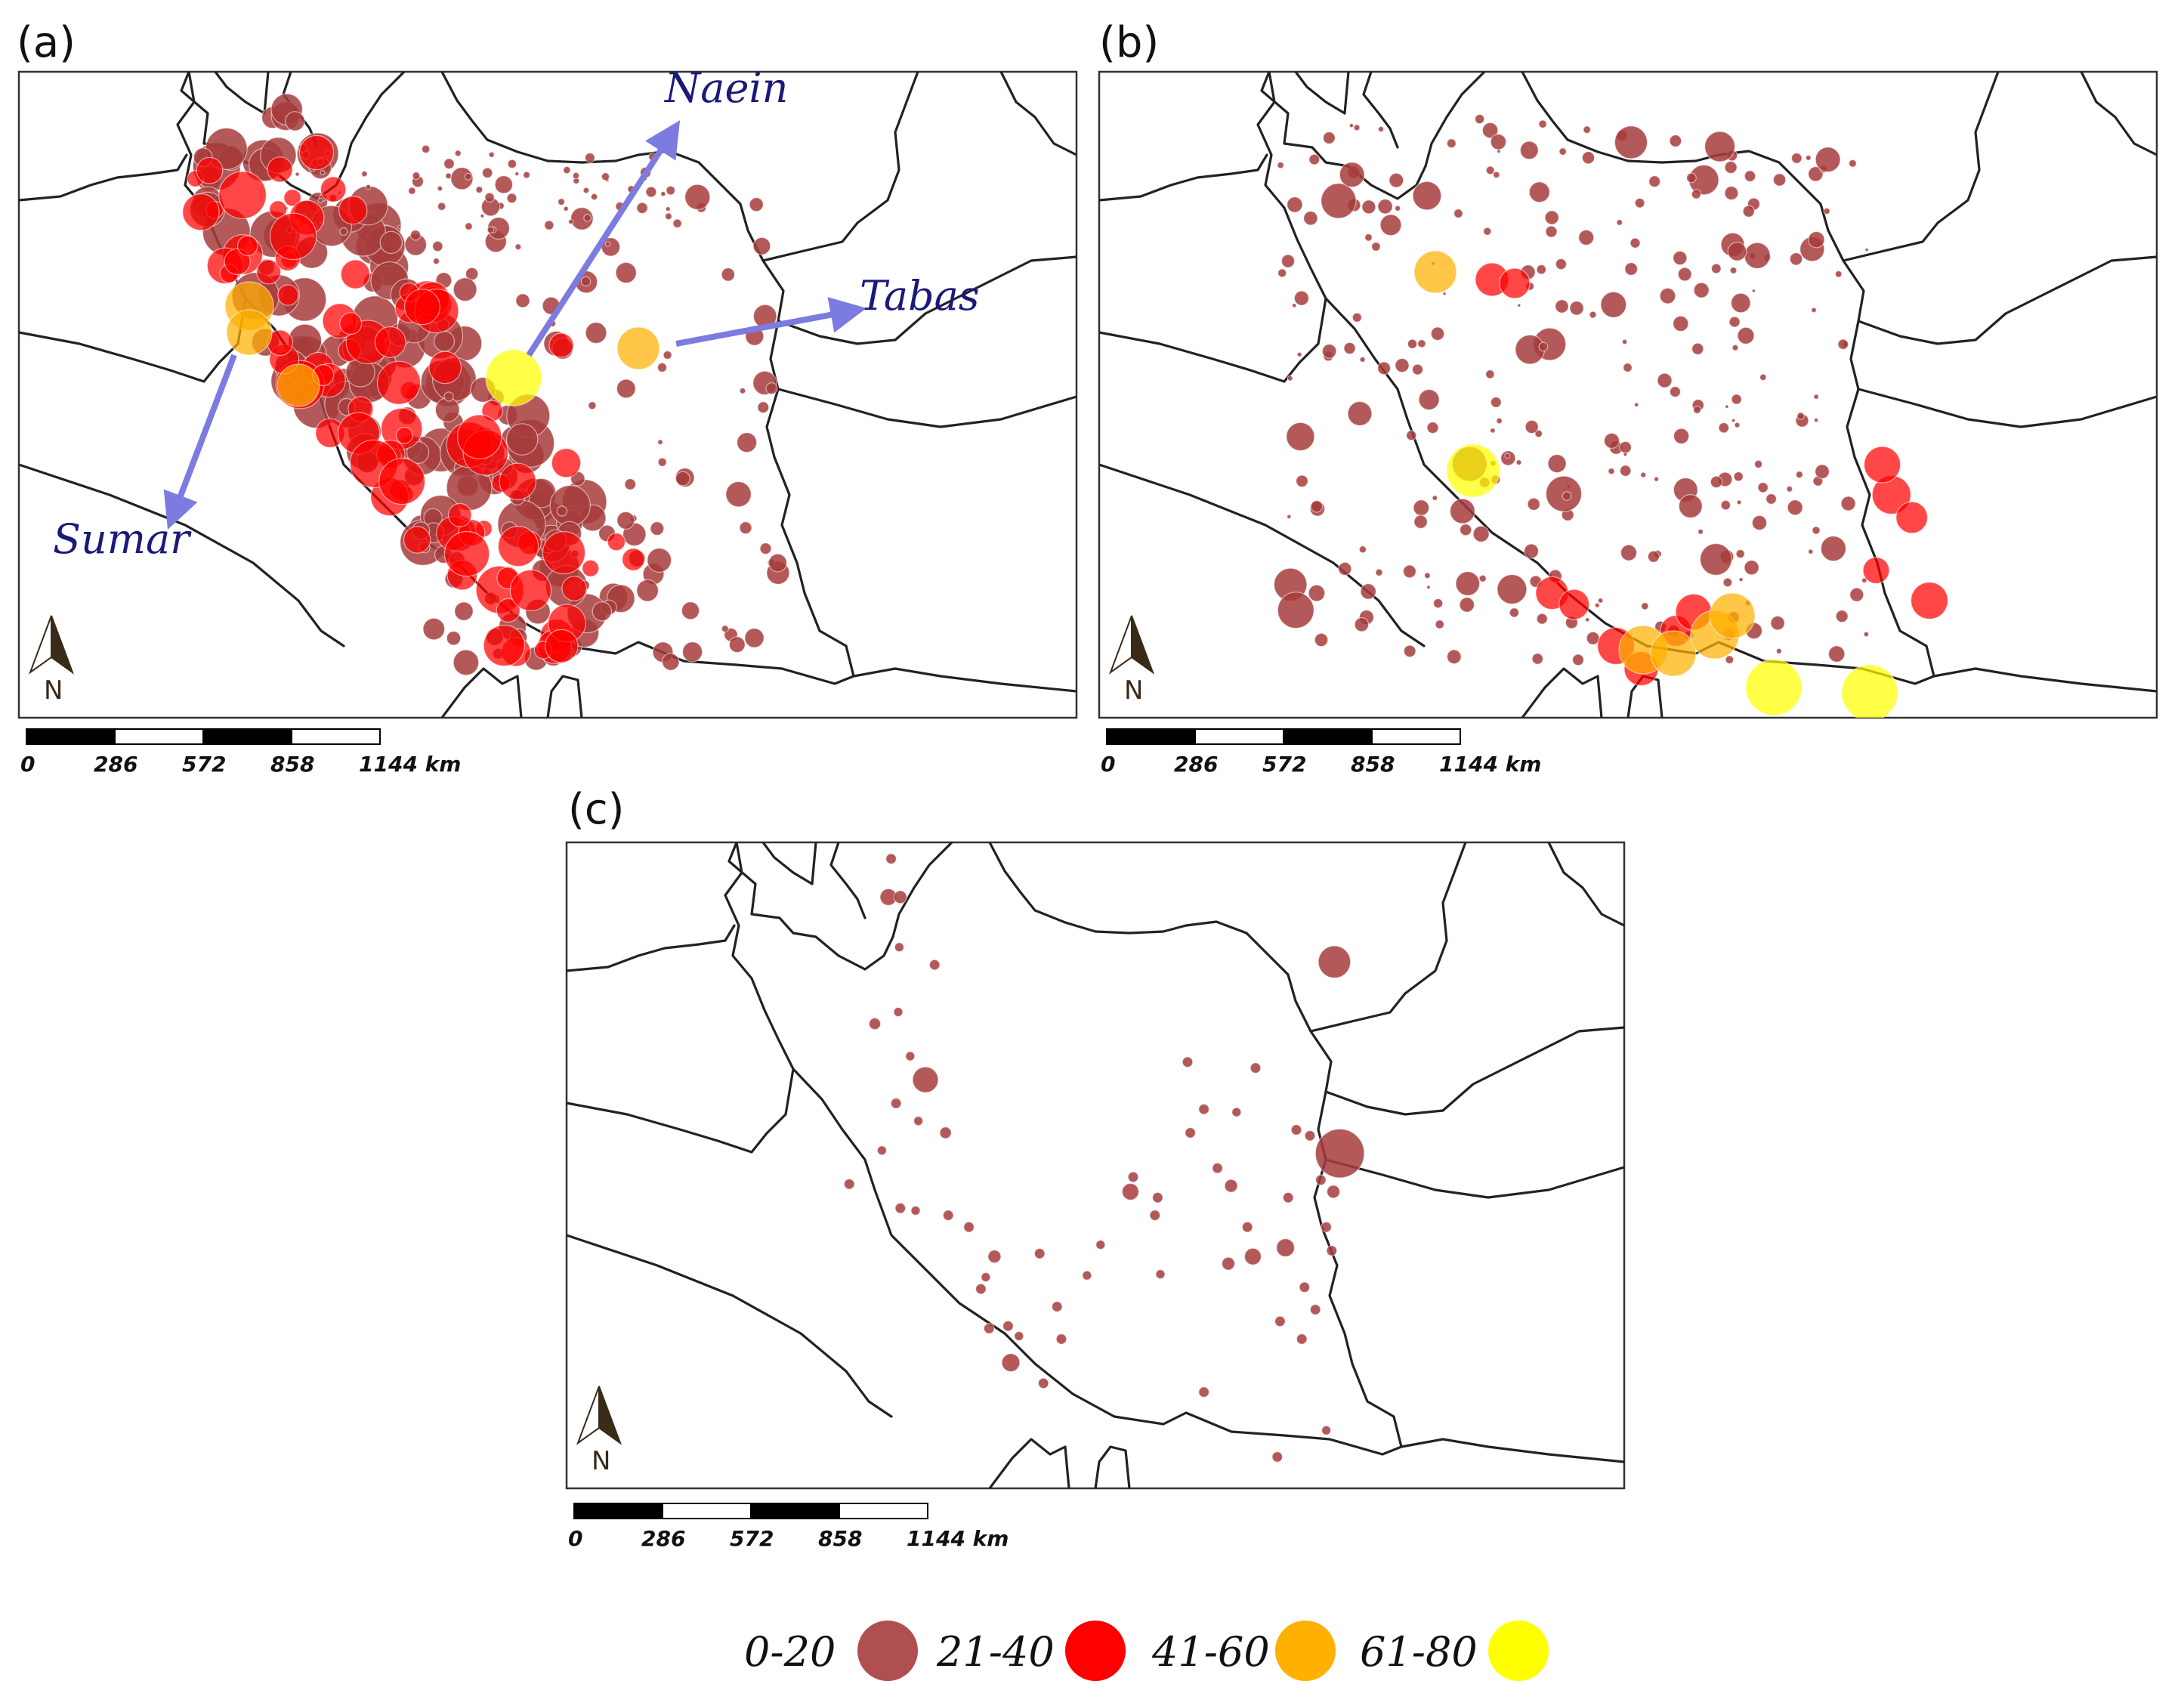  Describe the element at coordinates (1490, 764) in the screenshot. I see `scale-tick-label: 1144 km` at that location.